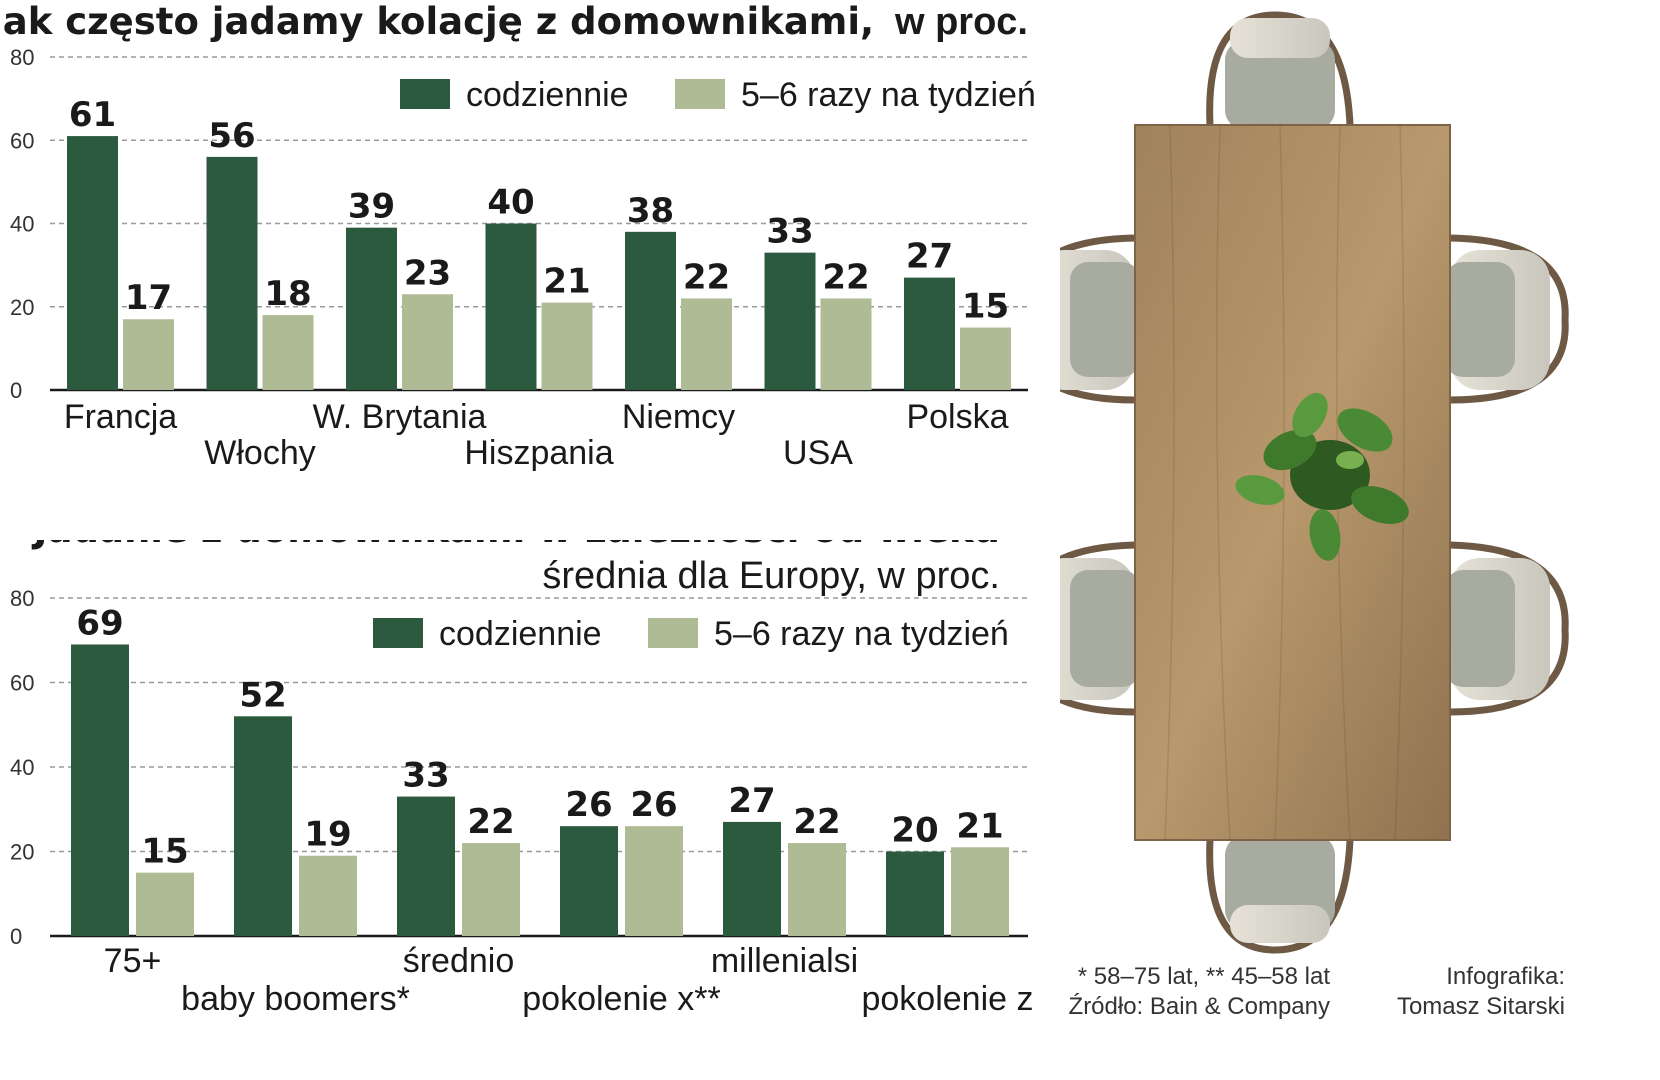  What do you see at coordinates (1505, 976) in the screenshot?
I see `credit-label: Infografika:` at bounding box center [1505, 976].